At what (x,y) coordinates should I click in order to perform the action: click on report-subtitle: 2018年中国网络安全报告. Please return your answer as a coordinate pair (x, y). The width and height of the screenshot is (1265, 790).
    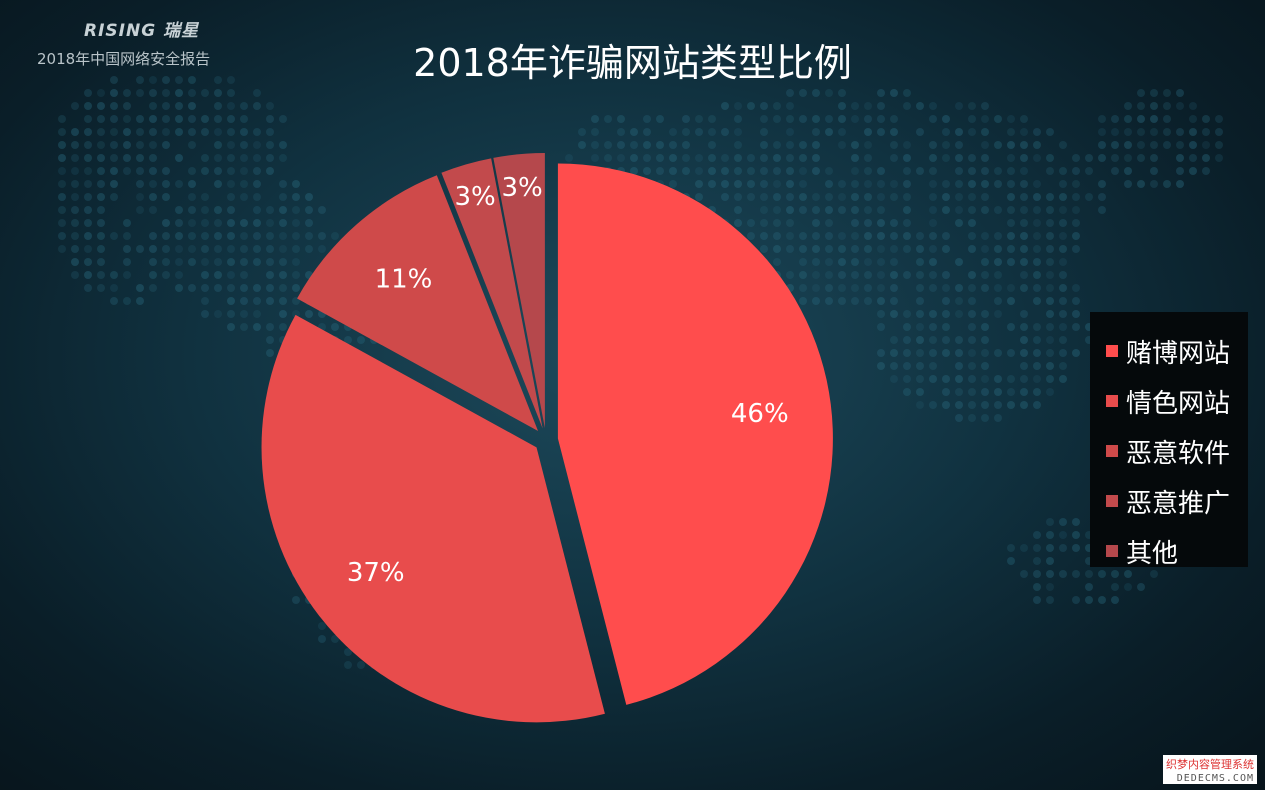
    Looking at the image, I should click on (124, 59).